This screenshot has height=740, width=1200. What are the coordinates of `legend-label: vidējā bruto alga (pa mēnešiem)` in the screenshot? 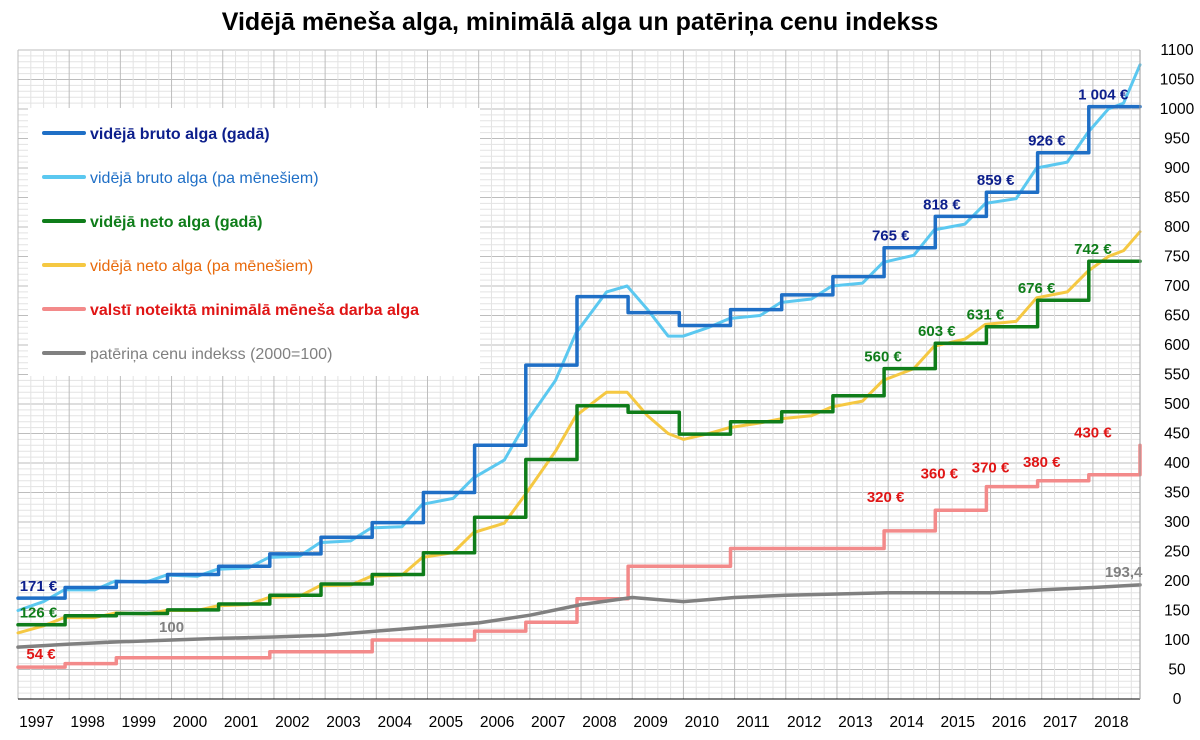 It's located at (204, 178).